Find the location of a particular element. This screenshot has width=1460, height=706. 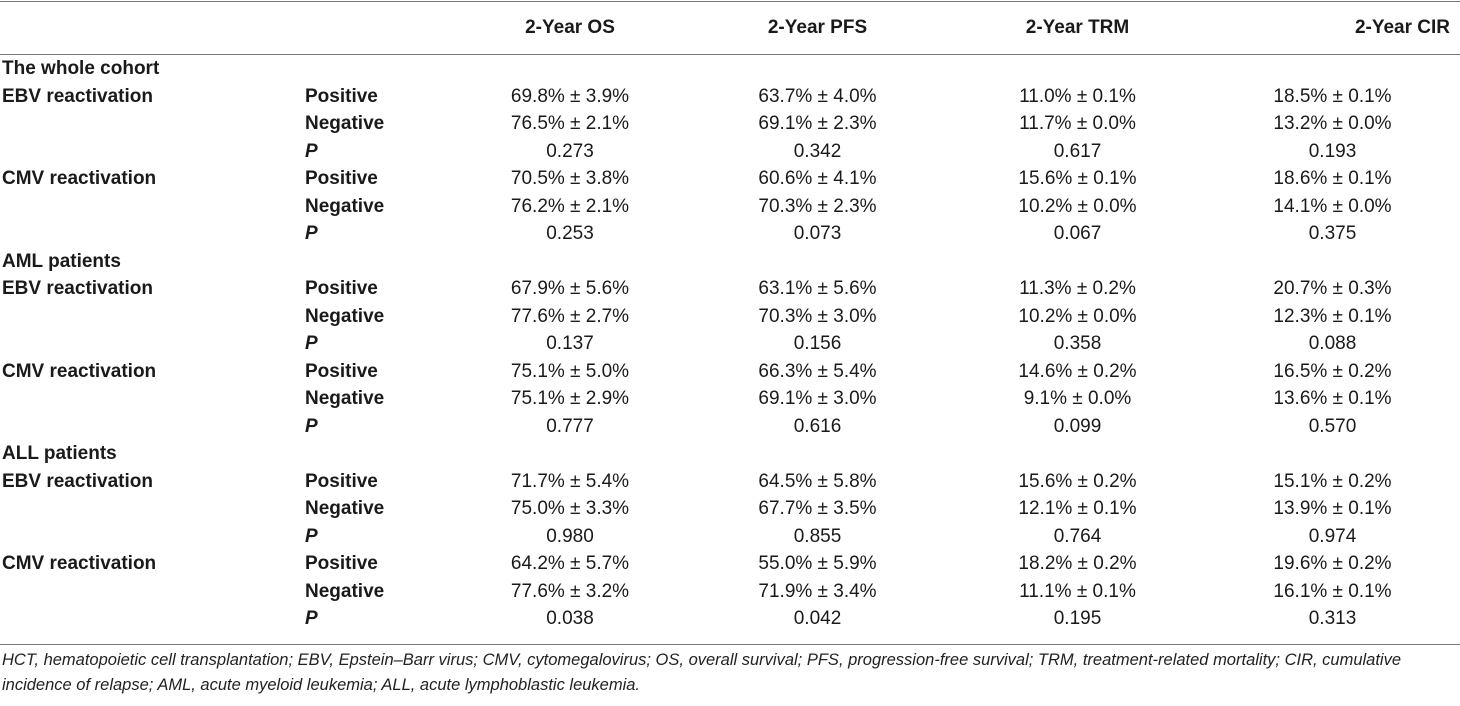

table-cell: 16.1% ± 0.1% is located at coordinates (1332, 591).